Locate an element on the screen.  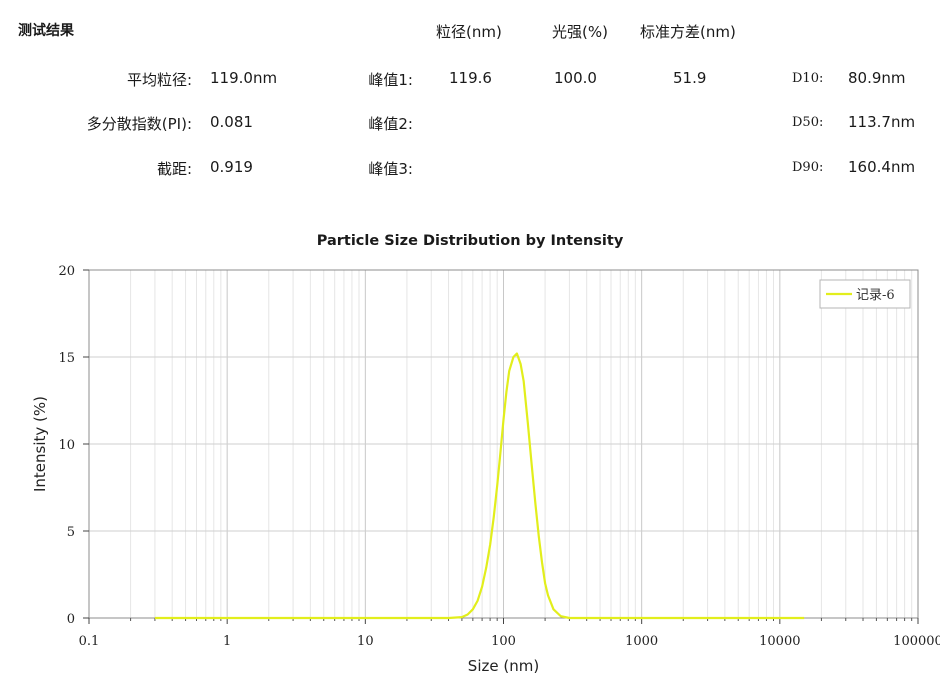
peak-1-size: 119.6 is located at coordinates (470, 78).